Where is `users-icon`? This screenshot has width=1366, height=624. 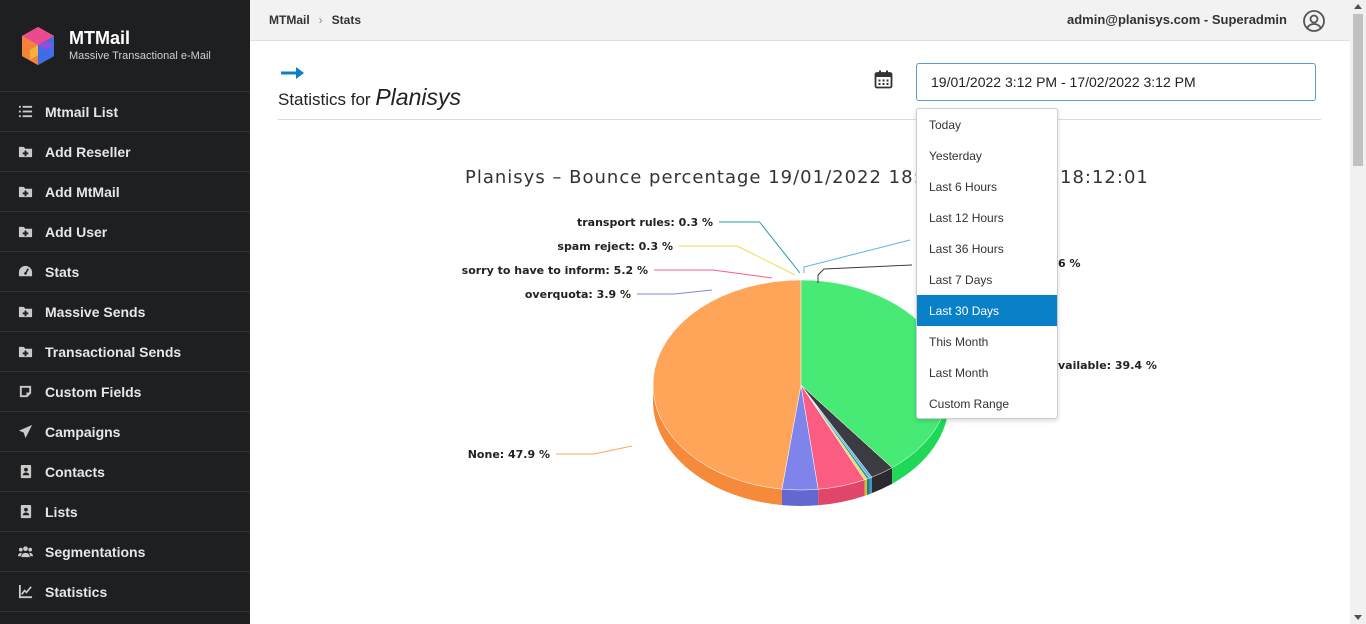 users-icon is located at coordinates (25, 552).